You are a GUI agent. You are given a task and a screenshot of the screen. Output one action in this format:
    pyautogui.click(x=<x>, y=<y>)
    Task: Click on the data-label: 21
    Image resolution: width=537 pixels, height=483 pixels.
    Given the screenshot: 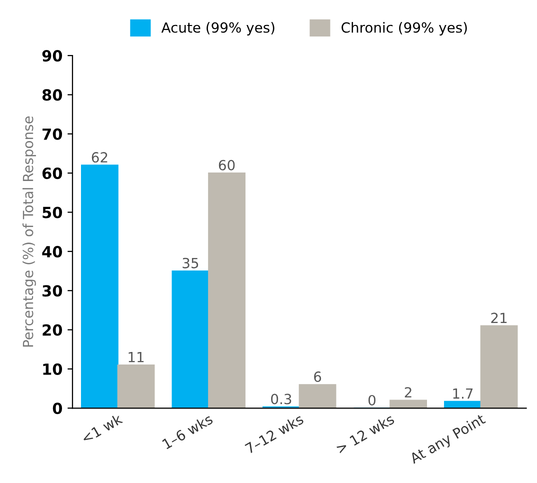 What is the action you would take?
    pyautogui.click(x=499, y=317)
    